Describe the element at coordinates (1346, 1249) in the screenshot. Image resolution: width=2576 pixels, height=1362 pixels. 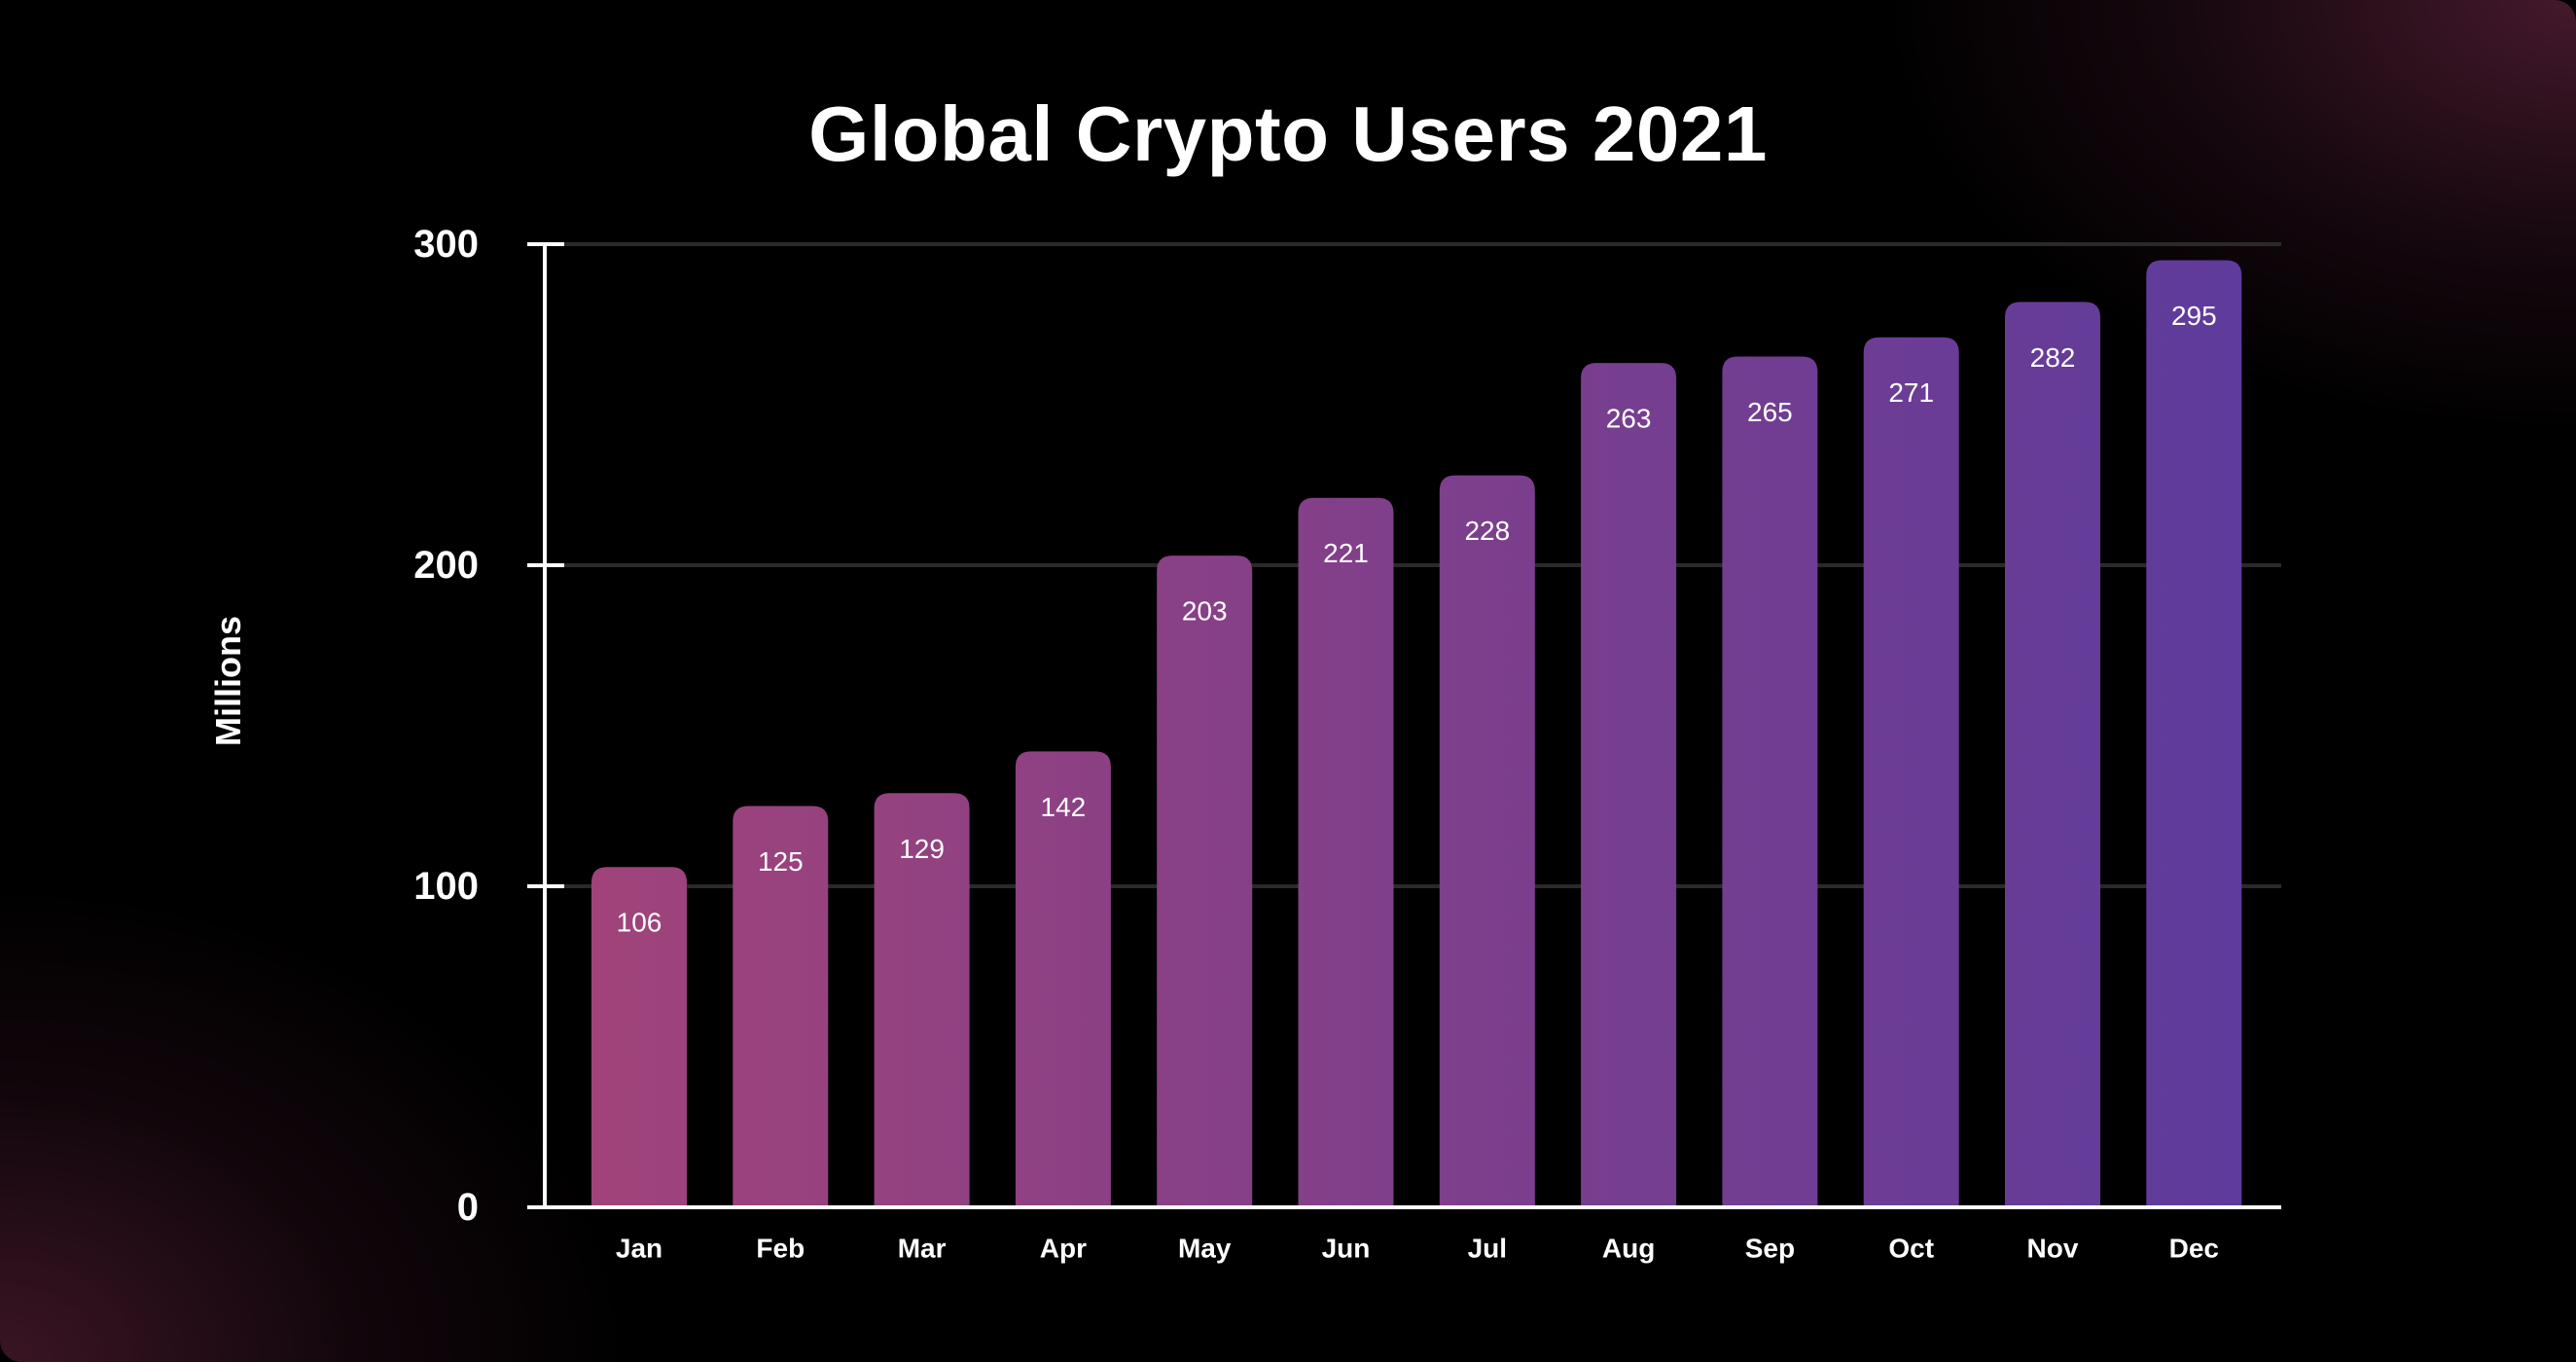
I see `x-tick-label: Jun` at that location.